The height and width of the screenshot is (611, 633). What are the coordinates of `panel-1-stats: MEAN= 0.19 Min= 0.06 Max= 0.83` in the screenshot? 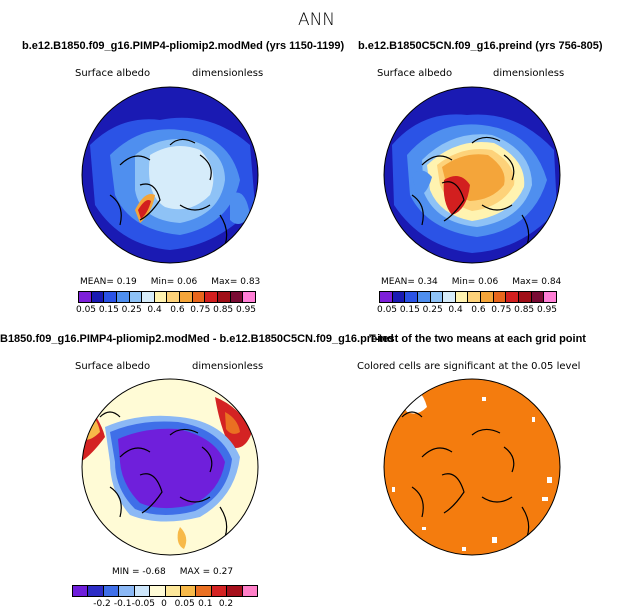 It's located at (177, 282).